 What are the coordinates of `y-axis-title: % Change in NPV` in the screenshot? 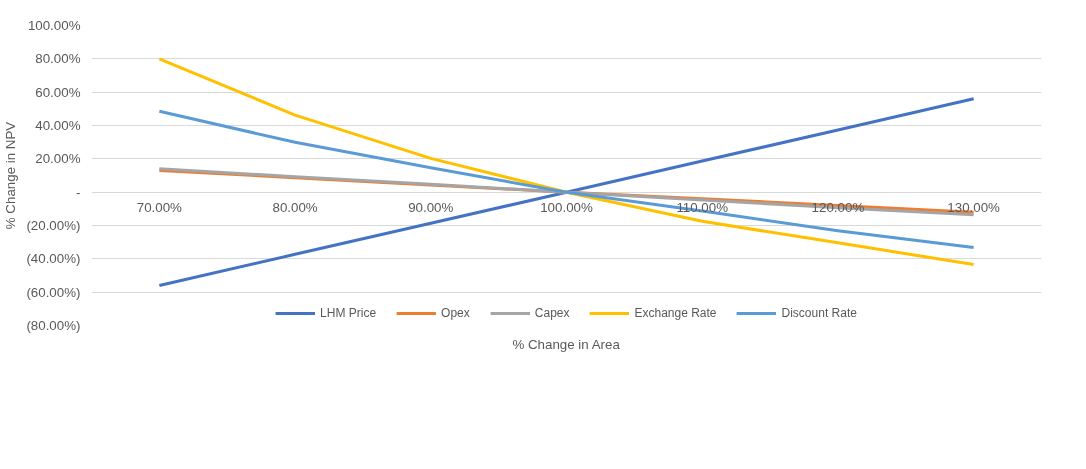 It's located at (11, 175).